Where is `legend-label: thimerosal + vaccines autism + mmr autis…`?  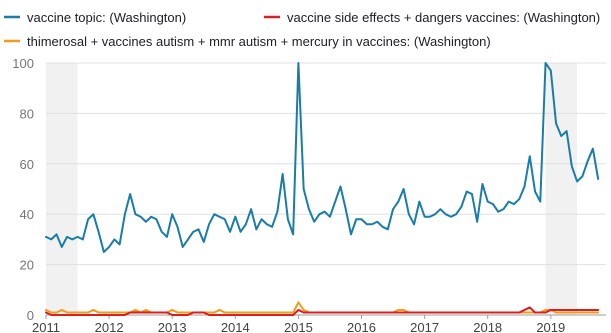
legend-label: thimerosal + vaccines autism + mmr autis… is located at coordinates (259, 41).